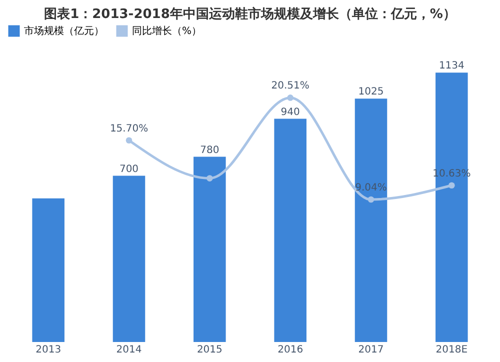 This screenshot has width=500, height=362. Describe the element at coordinates (291, 350) in the screenshot. I see `x-tick-label: 2016` at that location.